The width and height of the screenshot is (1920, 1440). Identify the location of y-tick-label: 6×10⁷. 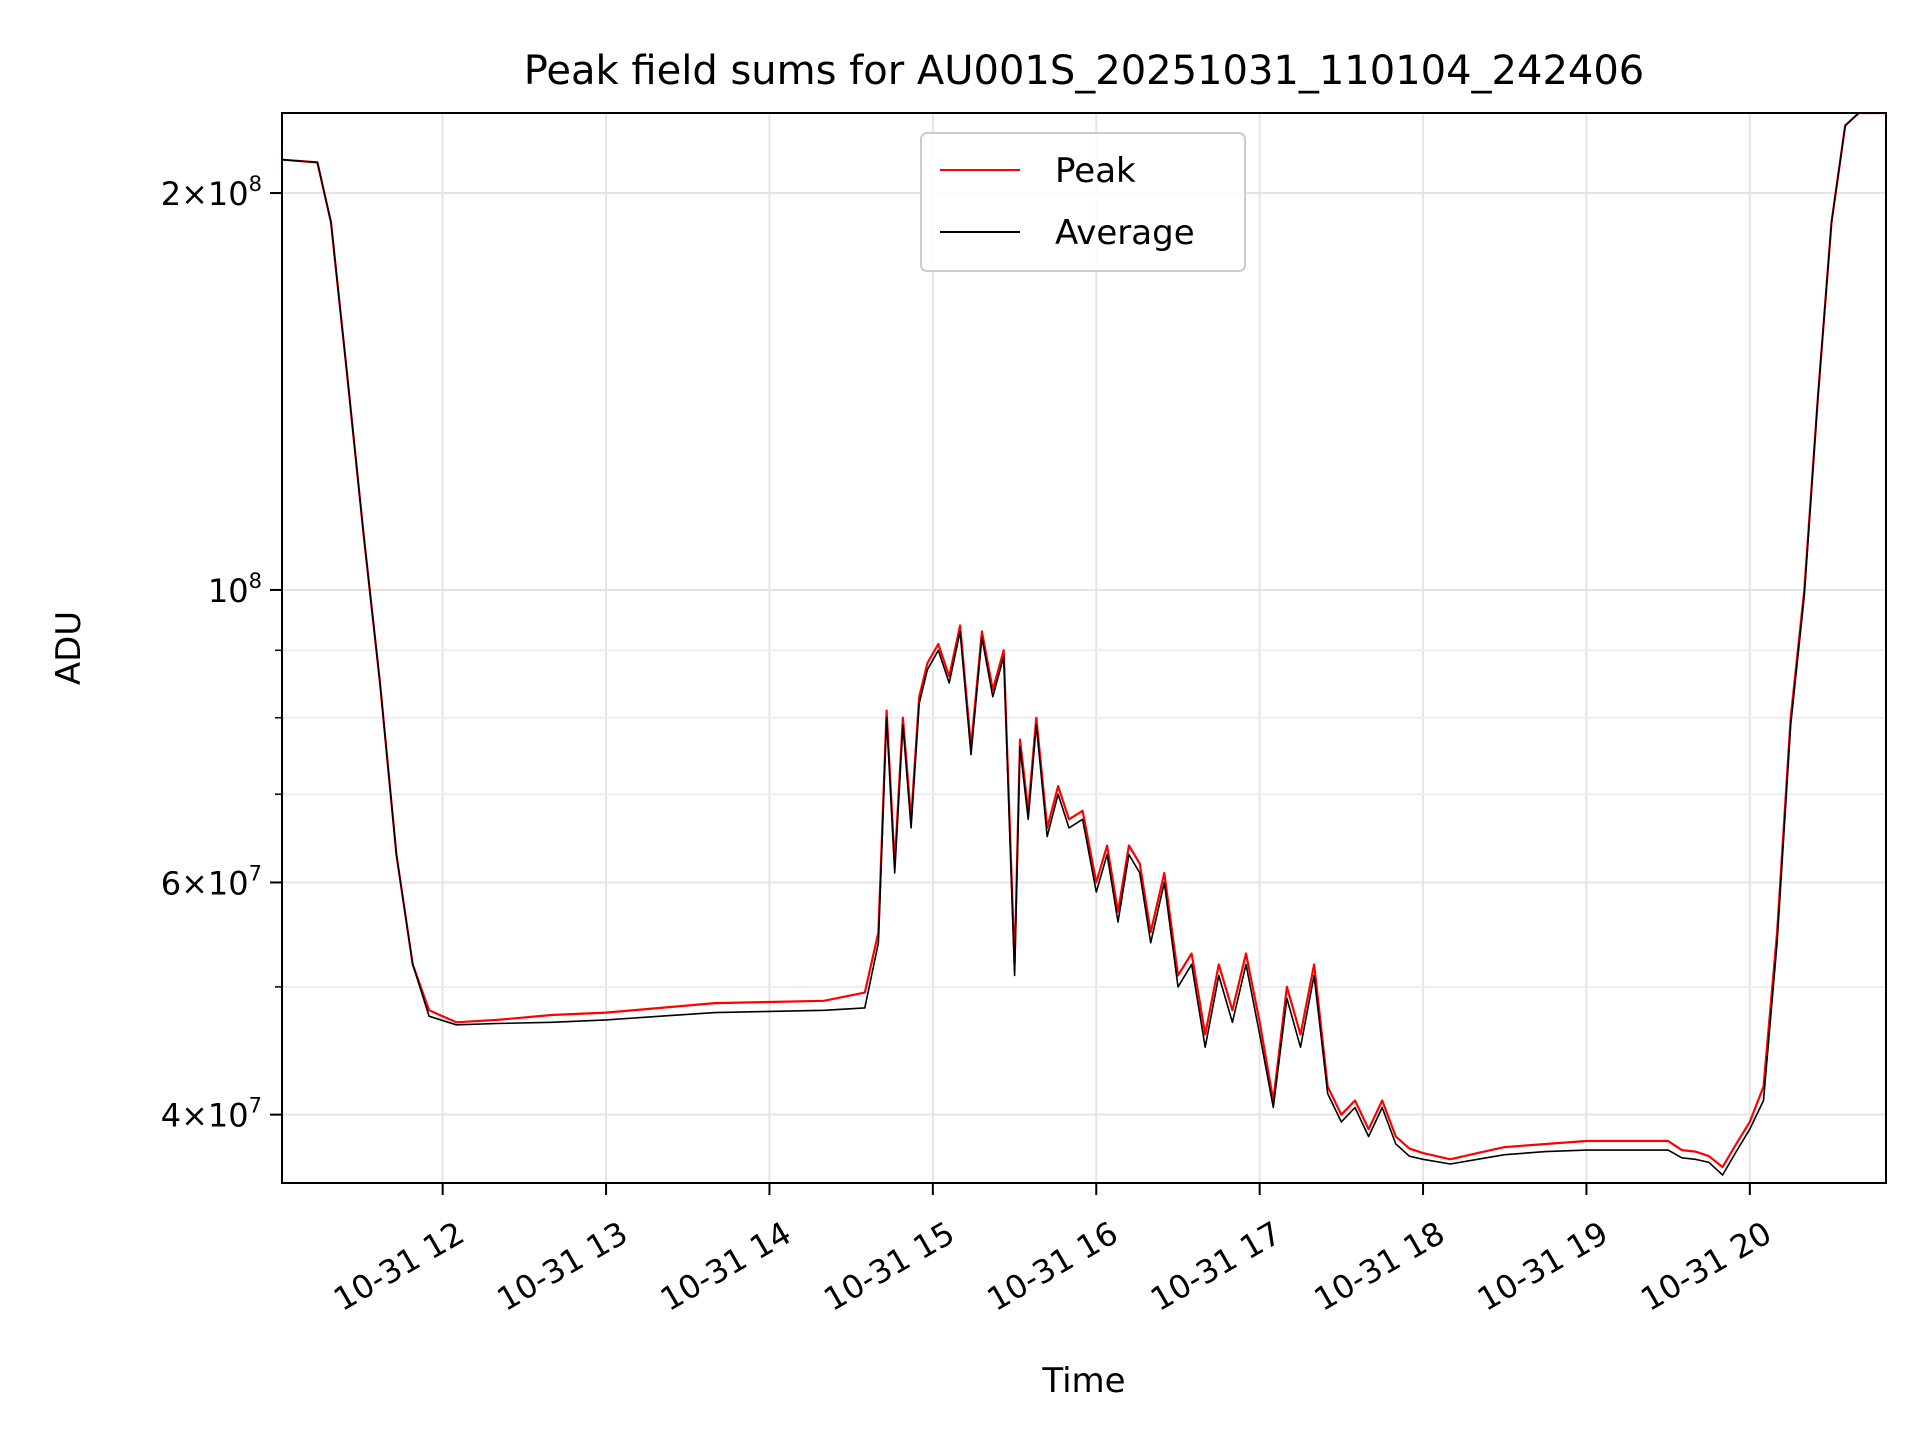
(211, 881).